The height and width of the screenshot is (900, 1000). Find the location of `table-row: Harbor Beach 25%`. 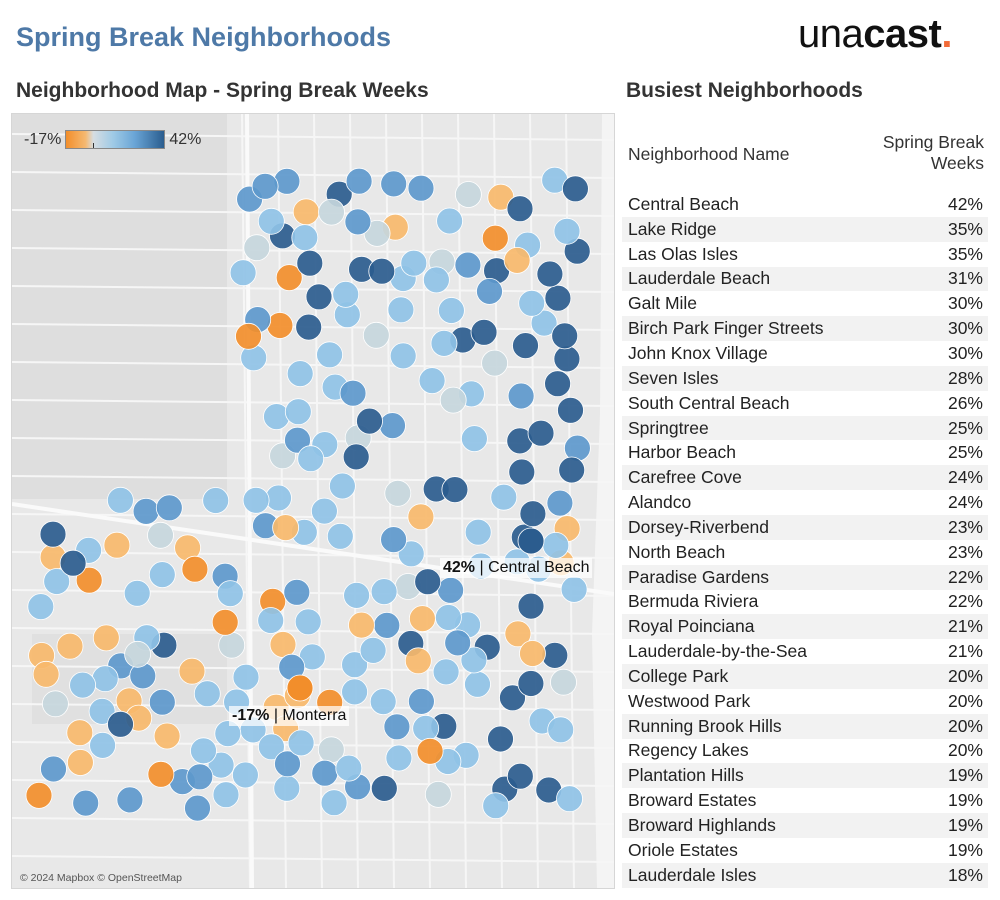

table-row: Harbor Beach 25% is located at coordinates (805, 452).